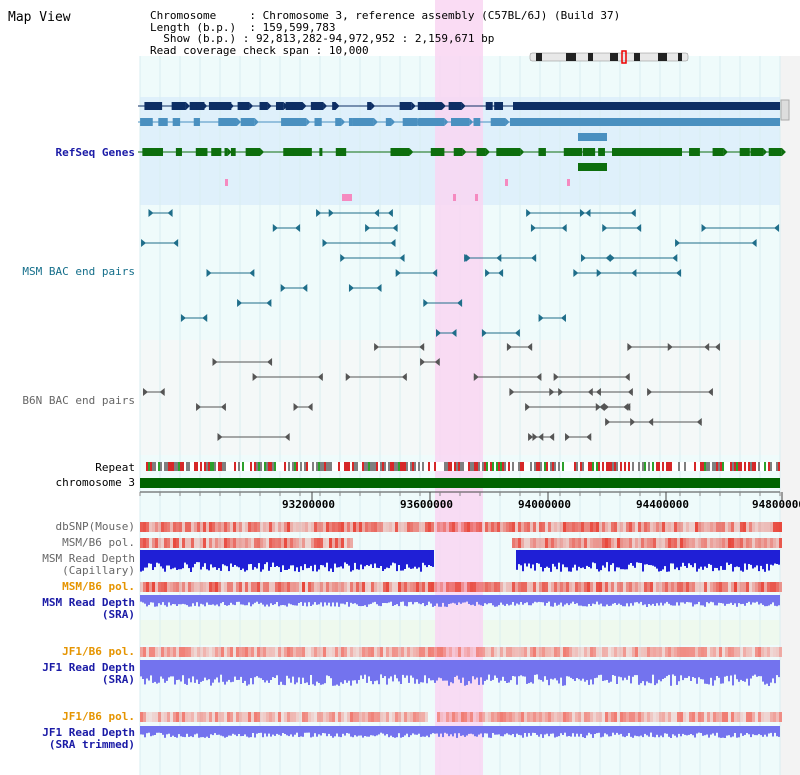  I want to click on track-label-chromosome: chromosome 3, so click(95, 482).